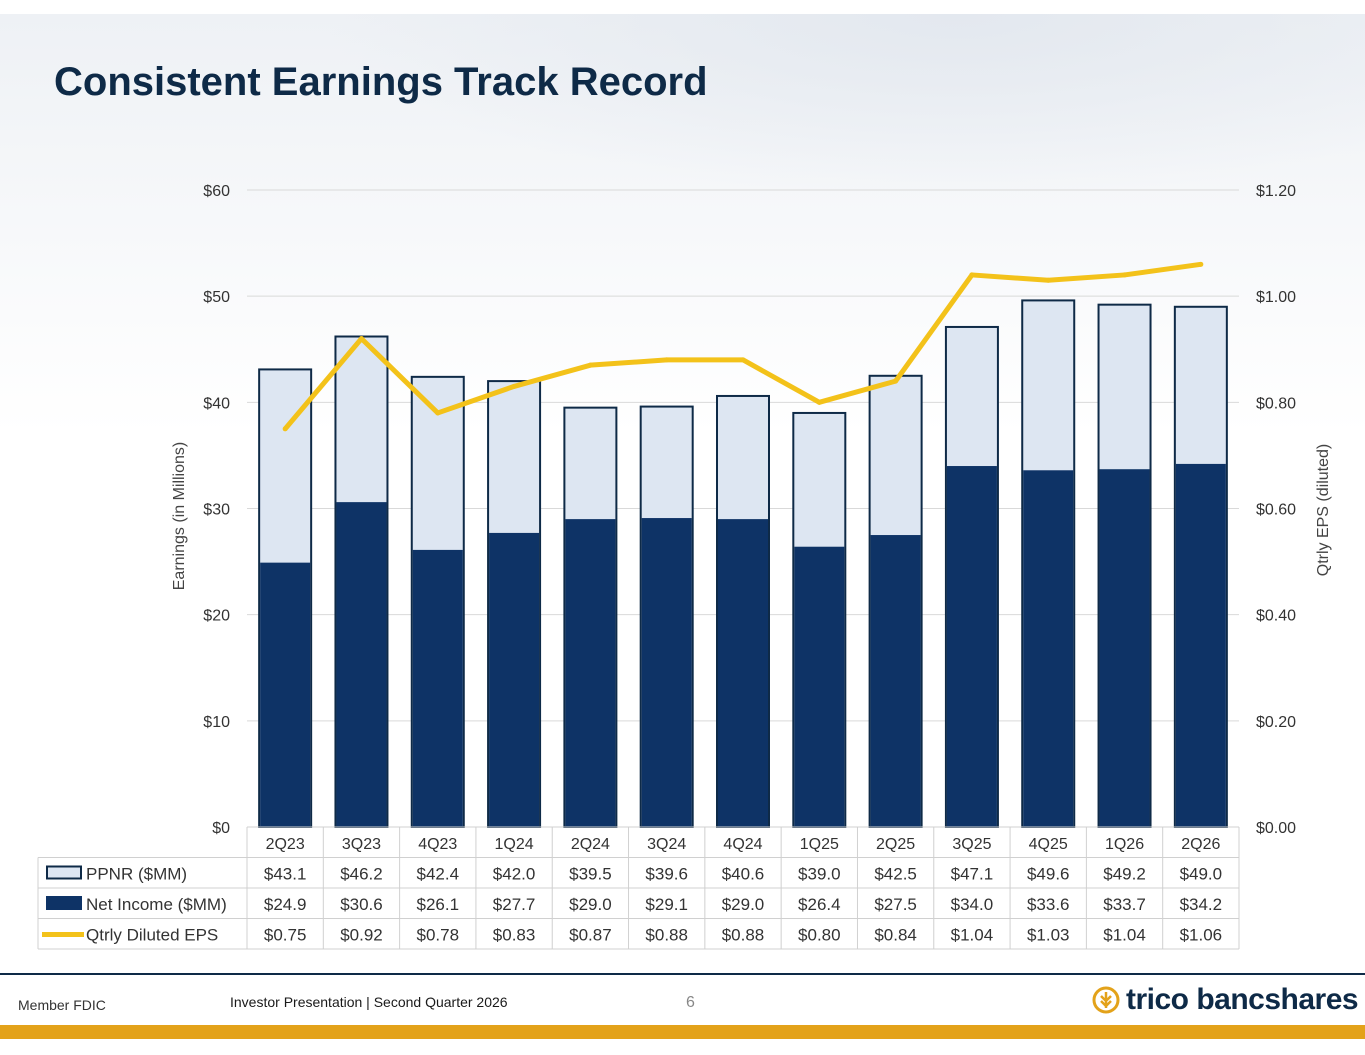  Describe the element at coordinates (216, 616) in the screenshot. I see `y-tick-label: $20` at that location.